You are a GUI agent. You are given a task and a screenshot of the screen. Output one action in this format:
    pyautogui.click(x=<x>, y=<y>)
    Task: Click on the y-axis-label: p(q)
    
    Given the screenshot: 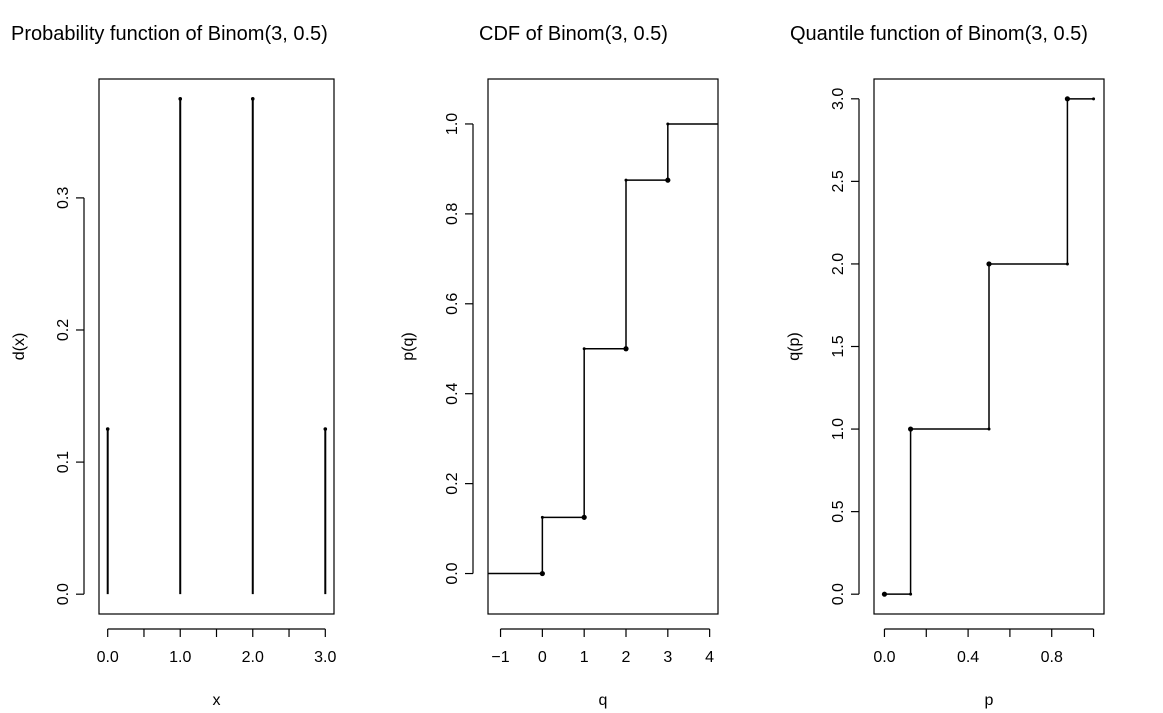 What is the action you would take?
    pyautogui.click(x=408, y=346)
    